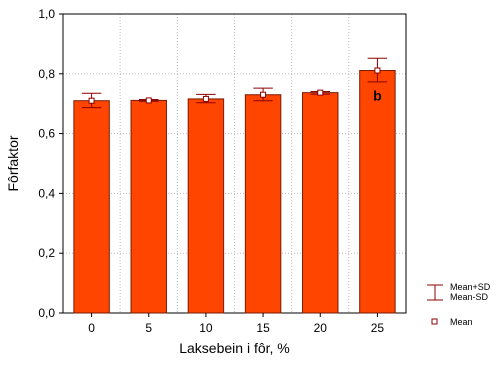 Image resolution: width=499 pixels, height=365 pixels. I want to click on x-tick-label: 5, so click(148, 328).